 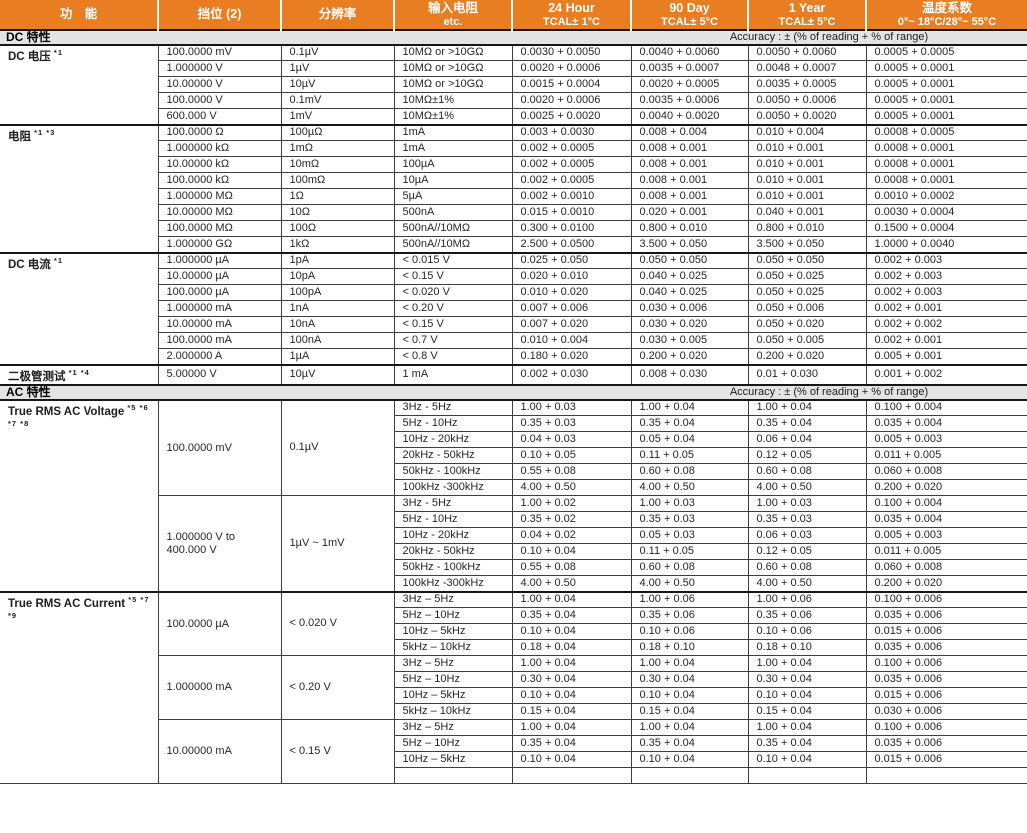 I want to click on accuracy-90day-cell: 0.10 + 0.06, so click(x=689, y=632).